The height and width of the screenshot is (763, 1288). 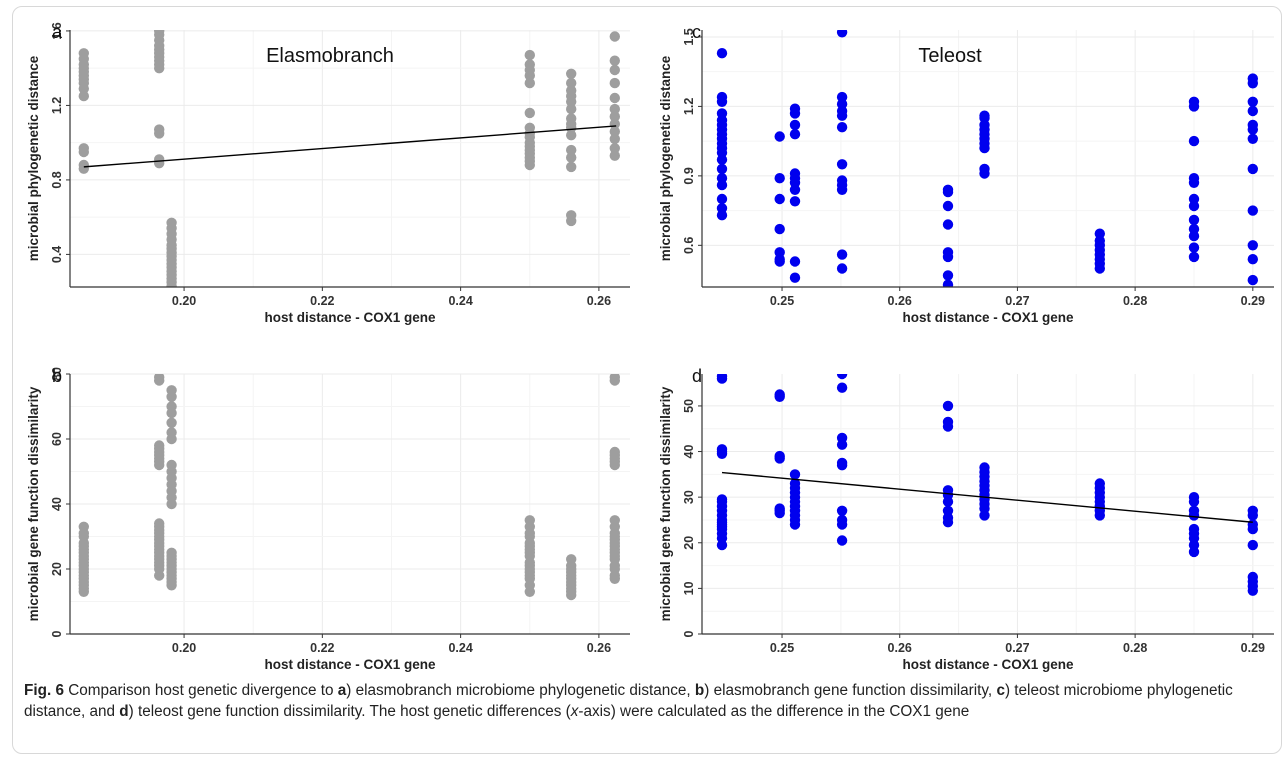 What do you see at coordinates (689, 406) in the screenshot?
I see `y-tick-label: 50` at bounding box center [689, 406].